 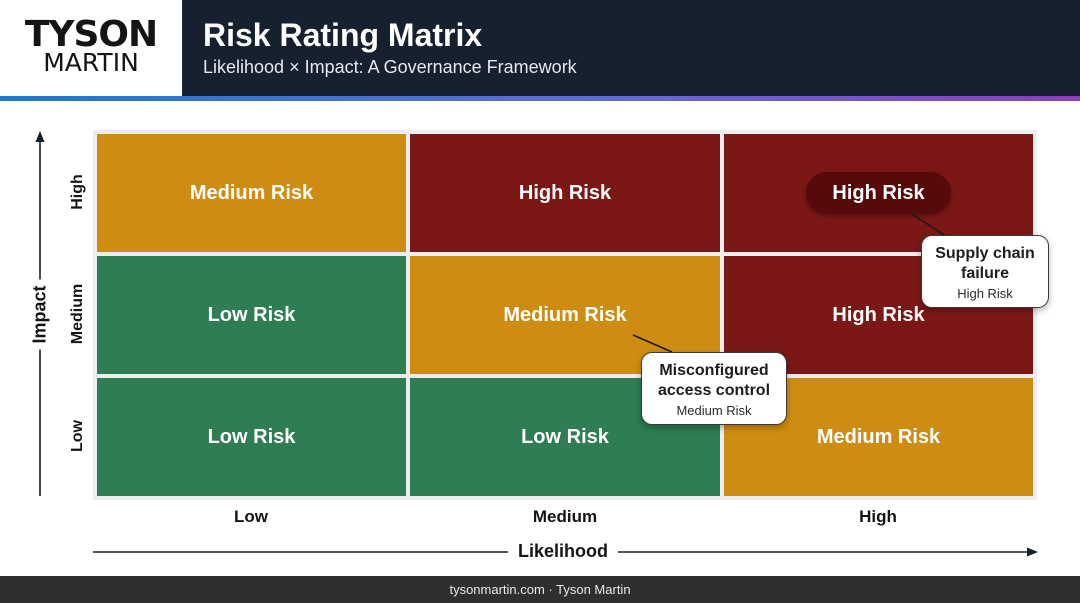 I want to click on cell-high-impact-low-likelihood: Medium Risk, so click(x=251, y=193).